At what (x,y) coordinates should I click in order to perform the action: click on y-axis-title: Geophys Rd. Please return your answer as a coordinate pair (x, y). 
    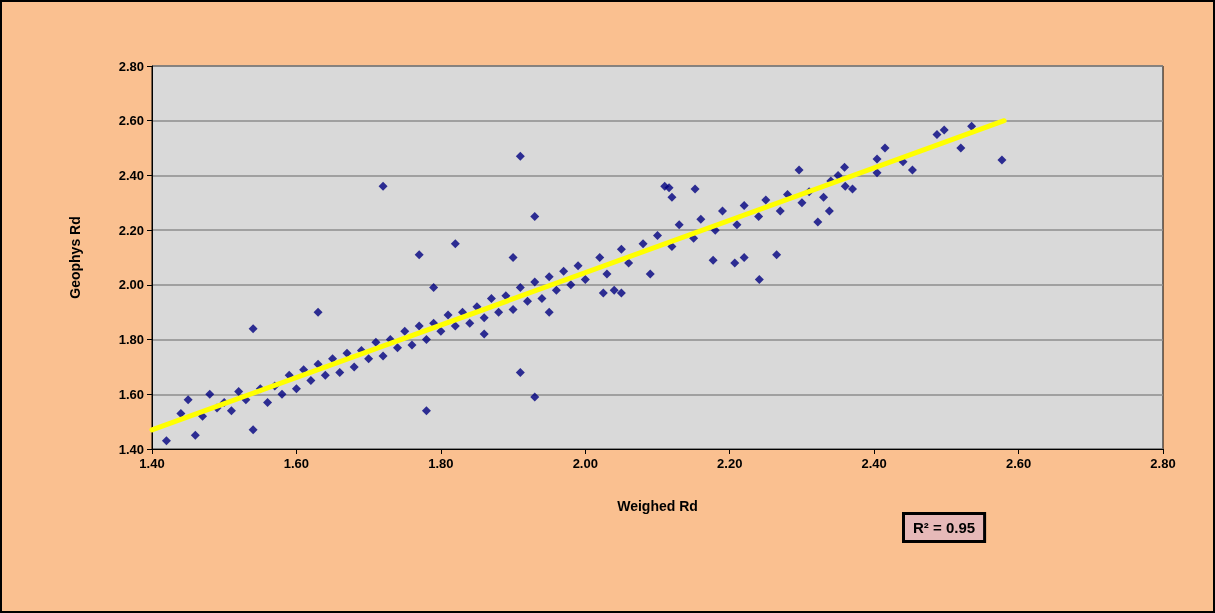
    Looking at the image, I should click on (75, 257).